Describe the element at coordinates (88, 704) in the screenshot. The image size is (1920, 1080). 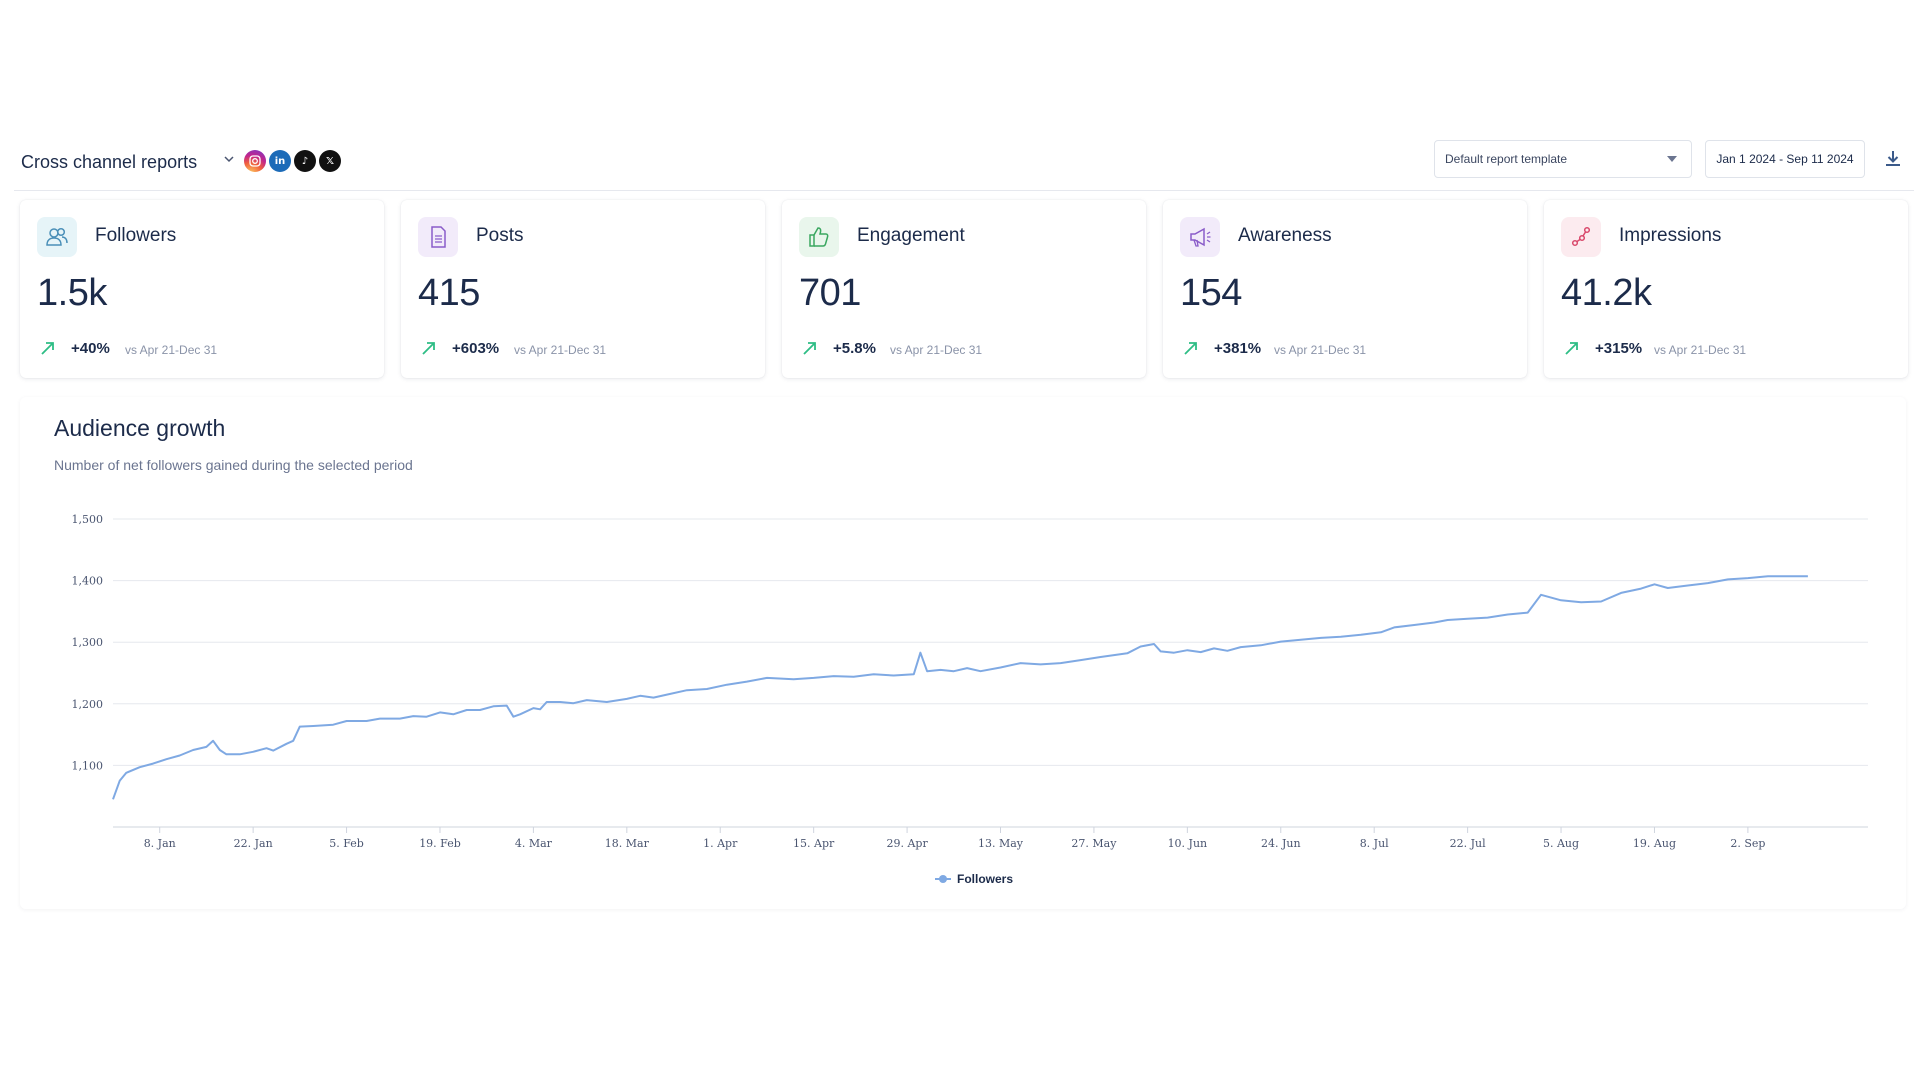
I see `y-tick-label: 1,200` at that location.